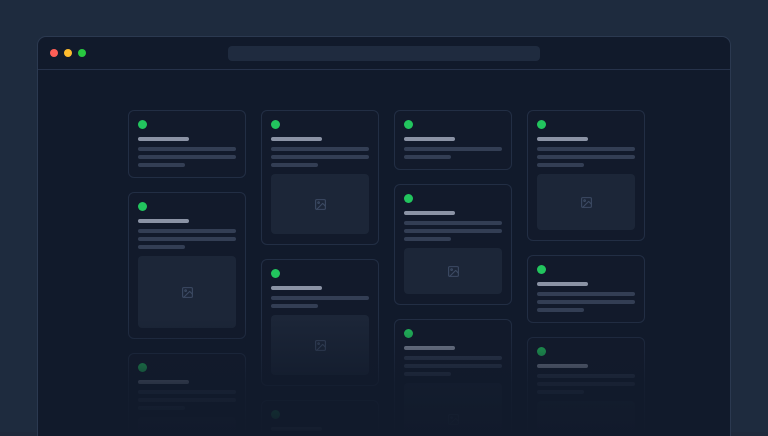 This screenshot has width=768, height=436. I want to click on close-button-icon, so click(54, 53).